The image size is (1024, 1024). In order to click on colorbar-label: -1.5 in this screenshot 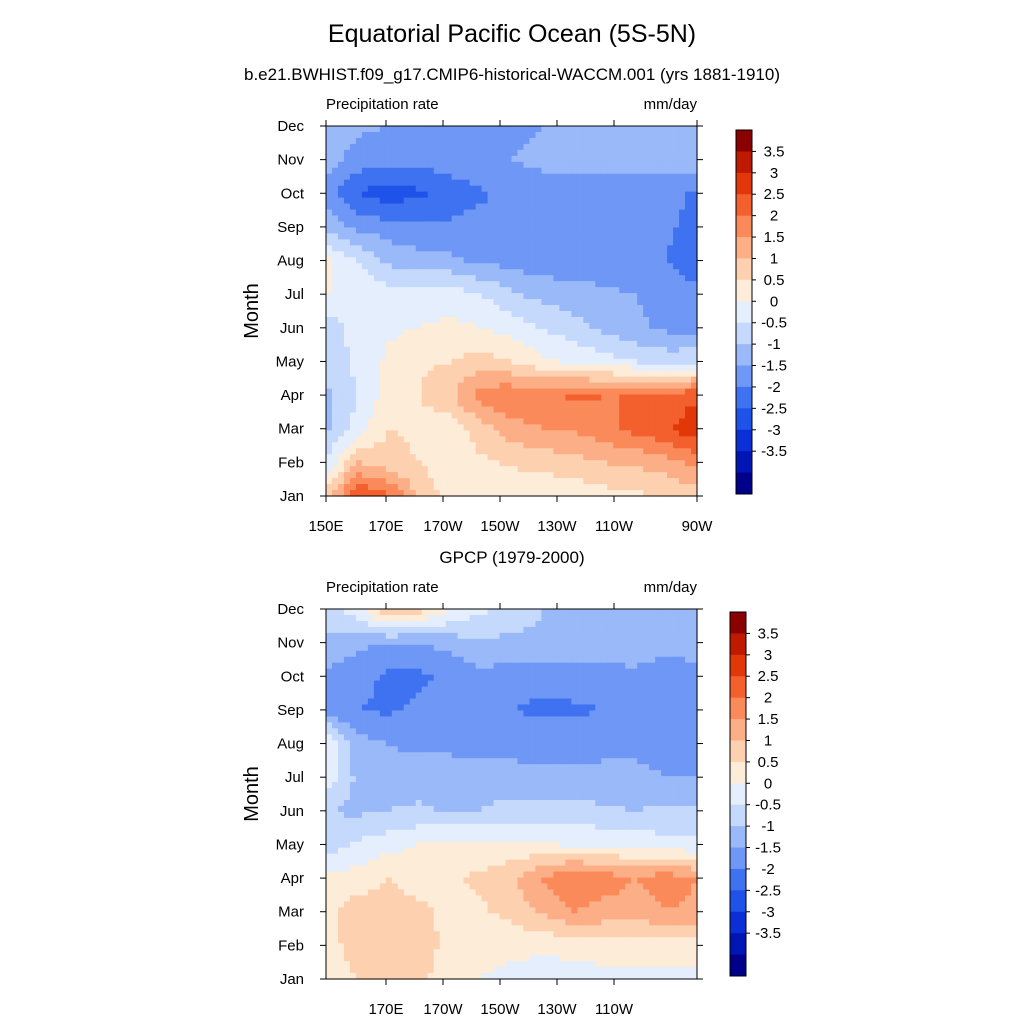, I will do `click(774, 366)`.